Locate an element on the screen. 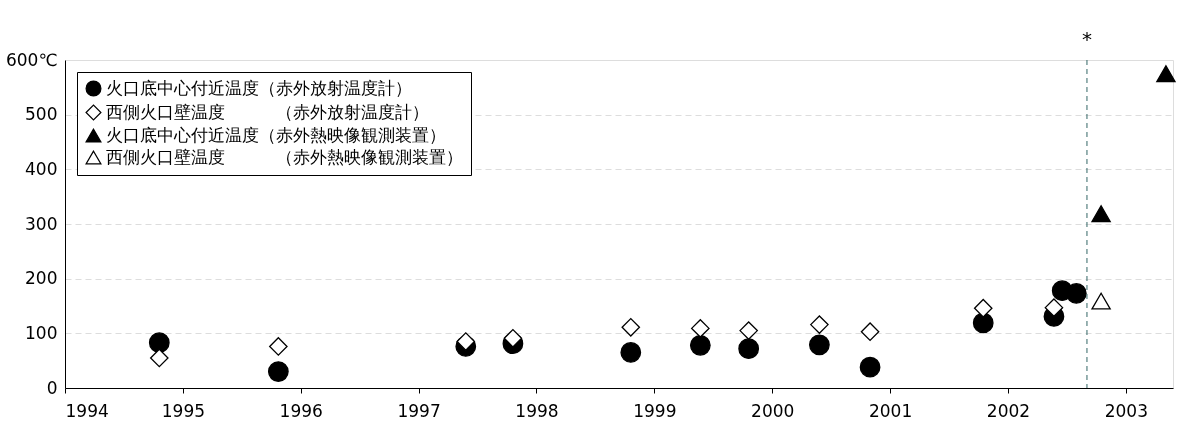 This screenshot has height=424, width=1186. x-tick-label: 1996 is located at coordinates (301, 410).